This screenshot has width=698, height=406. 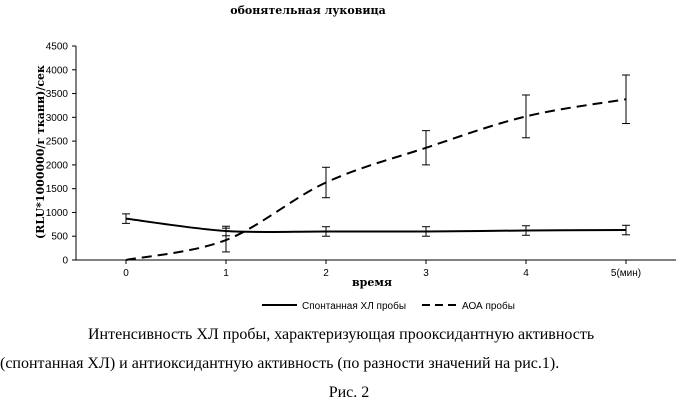 What do you see at coordinates (626, 273) in the screenshot?
I see `x-tick-label: 5(мин)` at bounding box center [626, 273].